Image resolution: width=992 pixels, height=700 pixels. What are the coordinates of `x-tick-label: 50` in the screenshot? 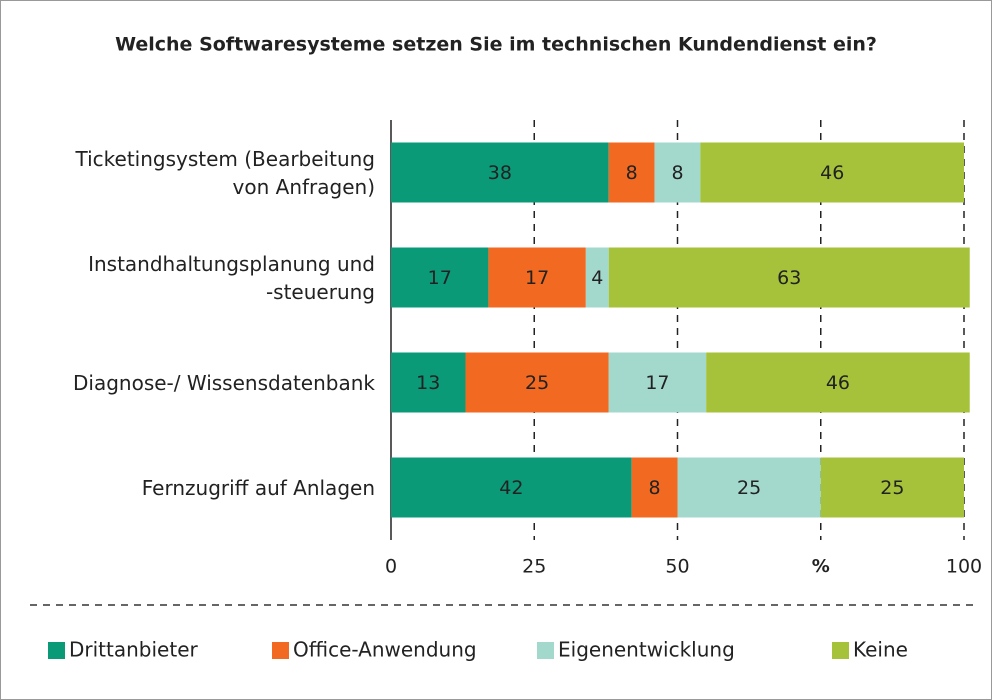 It's located at (677, 567).